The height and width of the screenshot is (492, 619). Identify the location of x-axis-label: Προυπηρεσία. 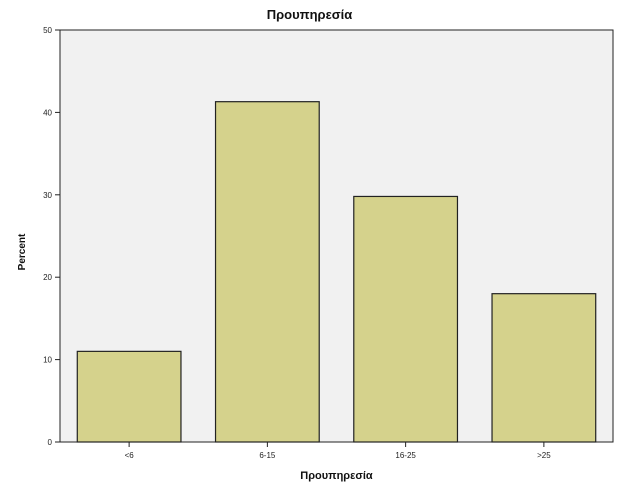
(336, 476).